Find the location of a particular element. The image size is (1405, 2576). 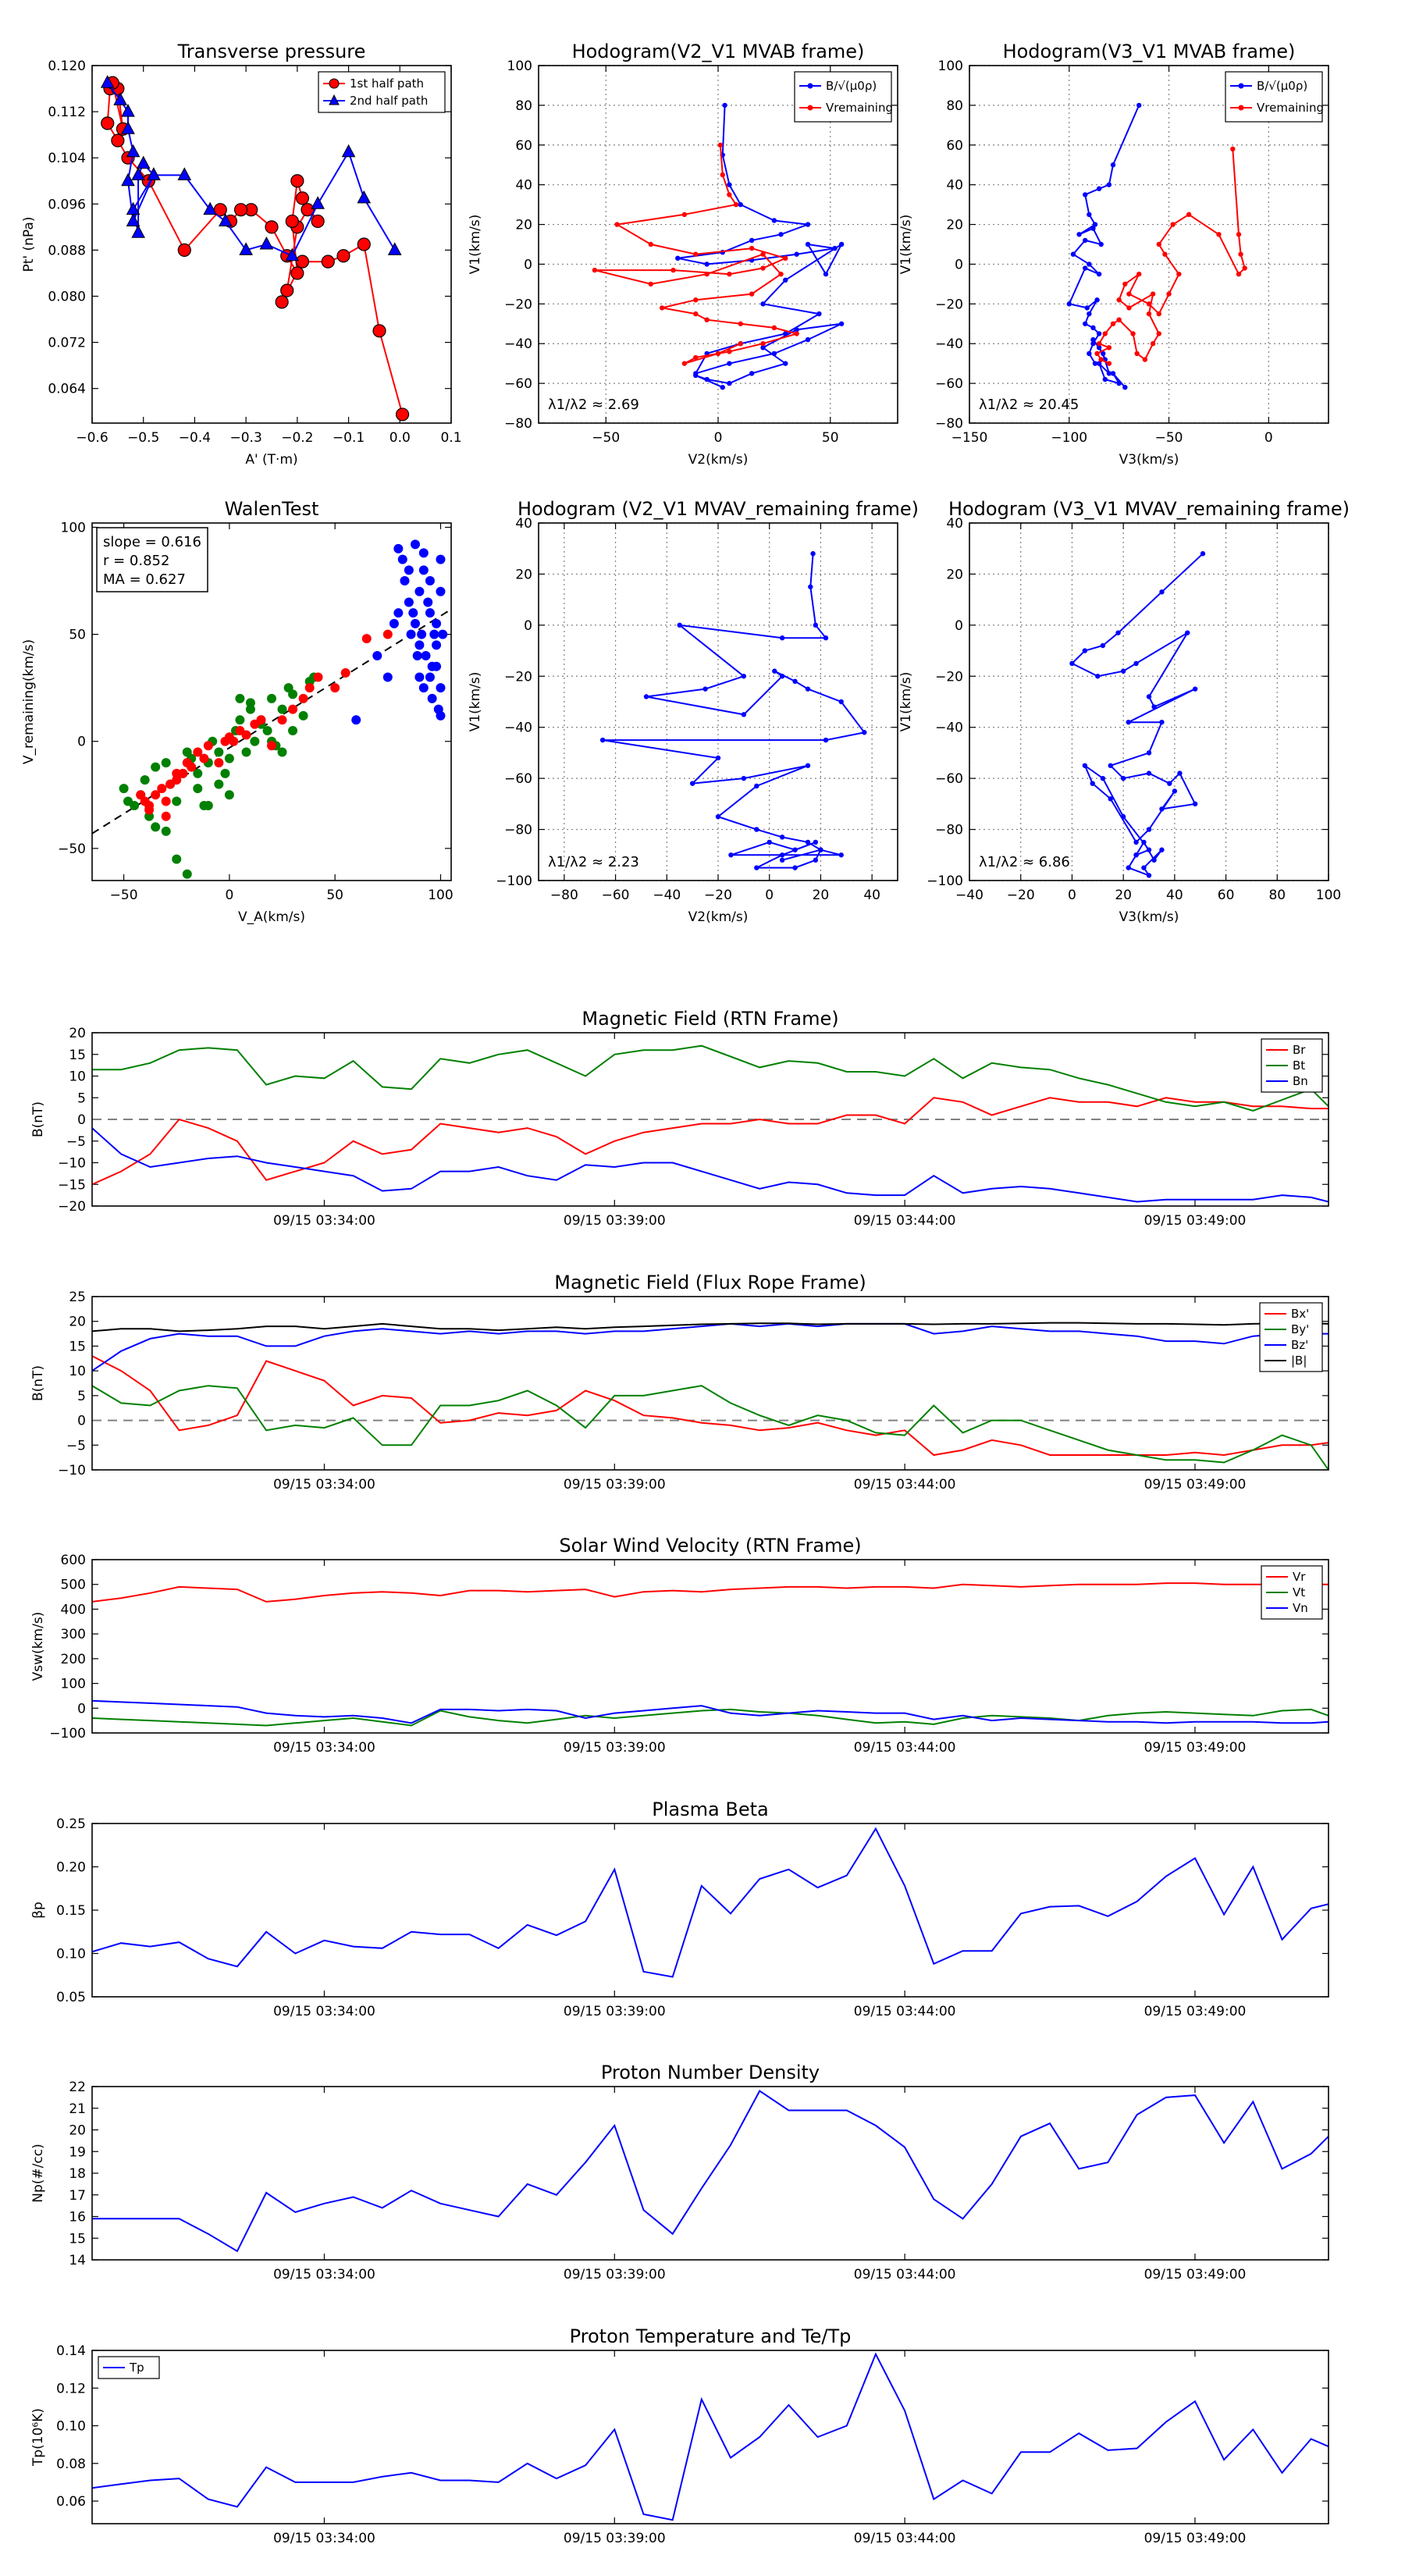

series-red is located at coordinates (264, 725).